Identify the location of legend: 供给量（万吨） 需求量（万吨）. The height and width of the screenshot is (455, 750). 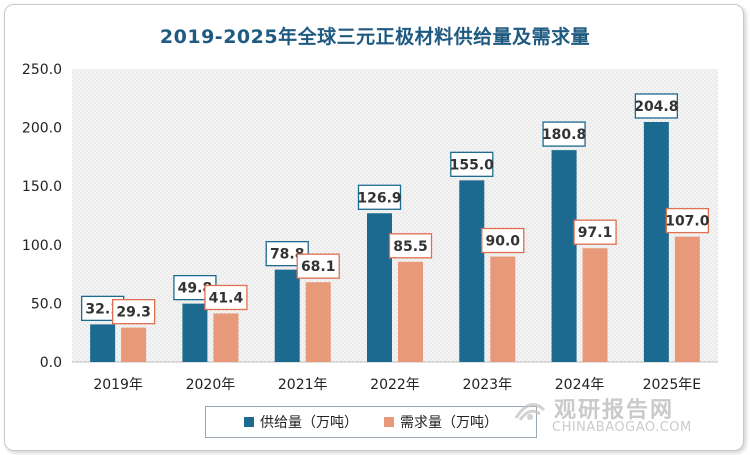
(371, 422).